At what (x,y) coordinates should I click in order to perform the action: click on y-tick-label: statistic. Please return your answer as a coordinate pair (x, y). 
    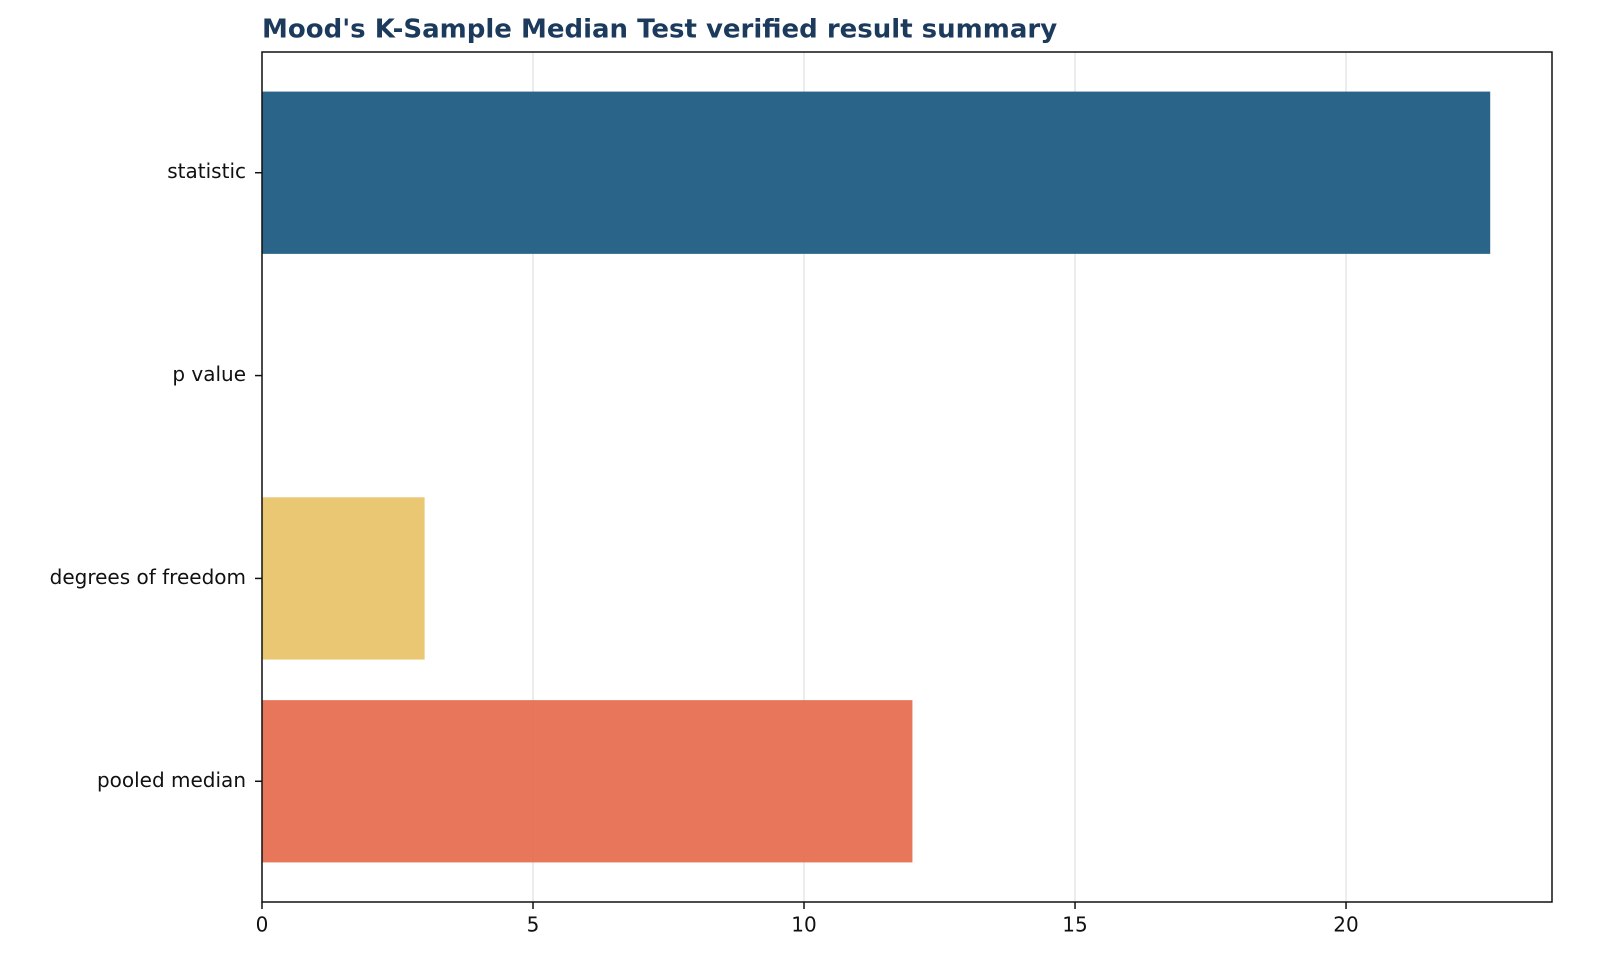
    Looking at the image, I should click on (206, 171).